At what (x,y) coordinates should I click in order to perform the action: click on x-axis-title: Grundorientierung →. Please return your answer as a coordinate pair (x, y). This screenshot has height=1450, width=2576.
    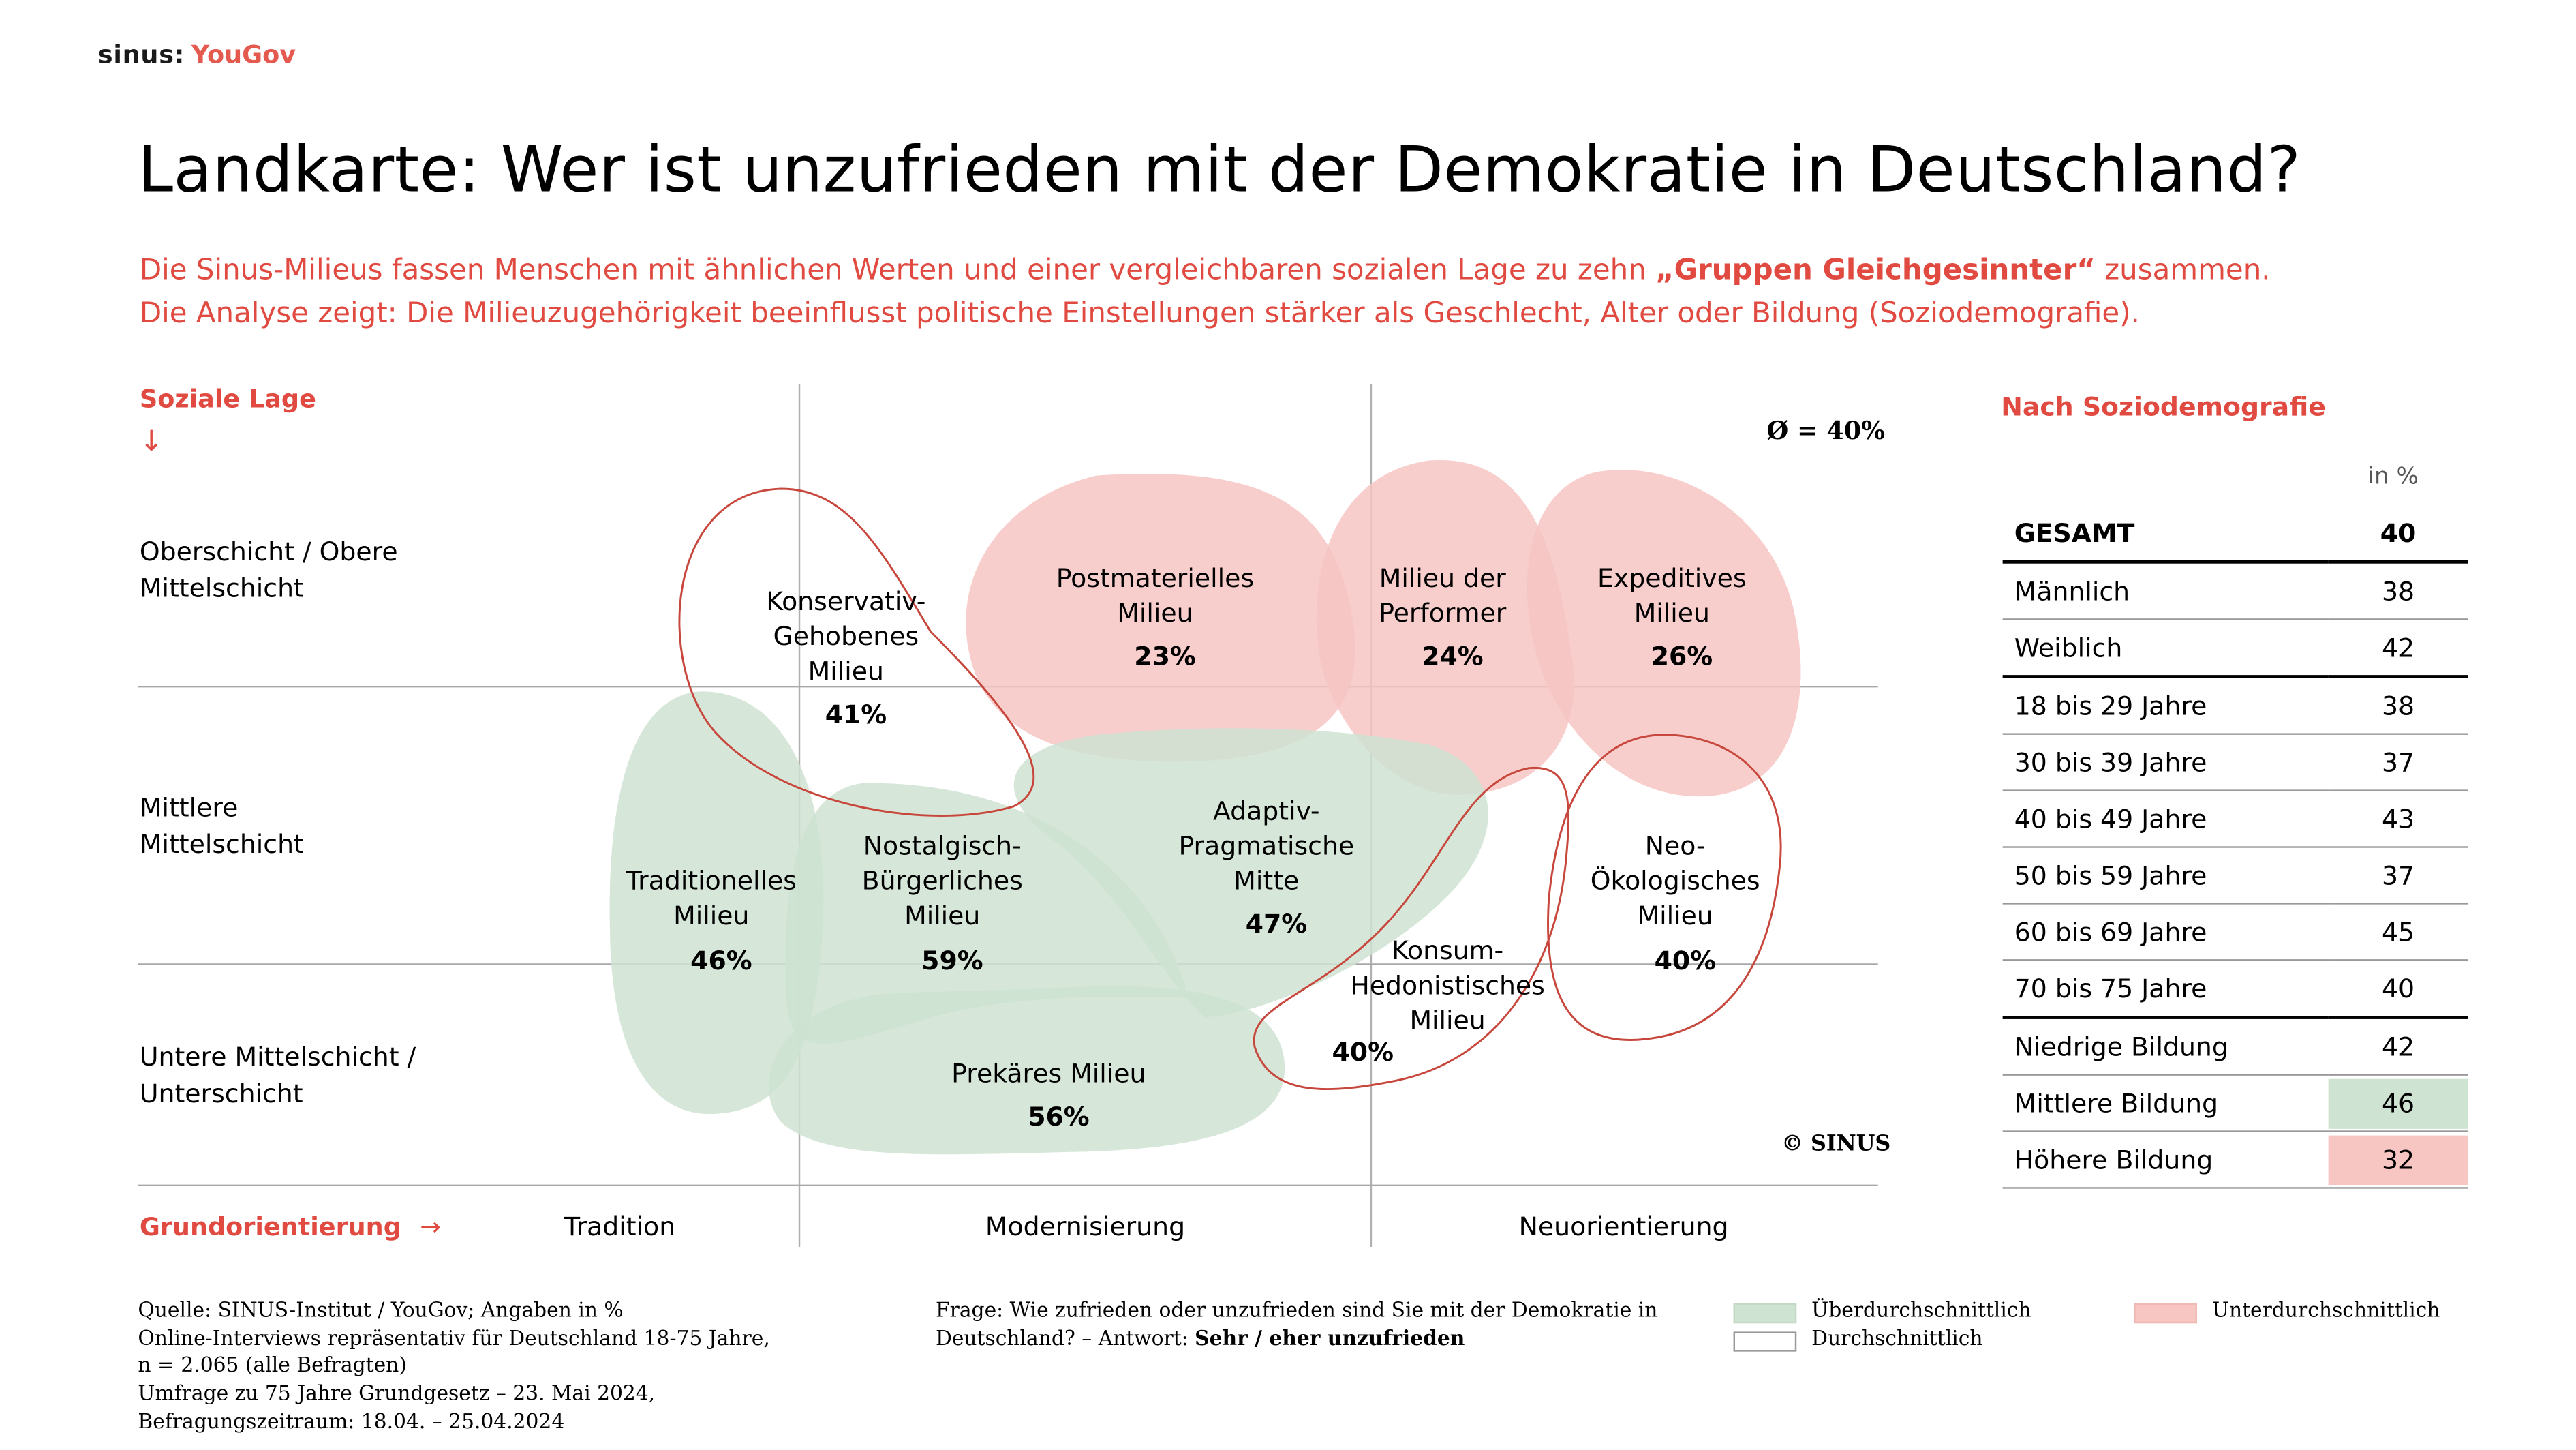
    Looking at the image, I should click on (290, 1227).